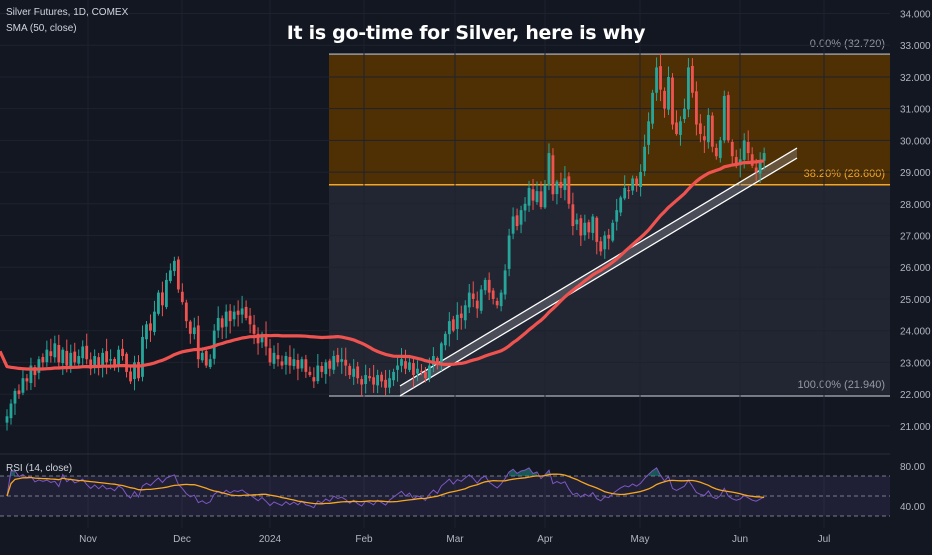 The image size is (932, 555). Describe the element at coordinates (915, 268) in the screenshot. I see `price-tick-label: 26.000` at that location.